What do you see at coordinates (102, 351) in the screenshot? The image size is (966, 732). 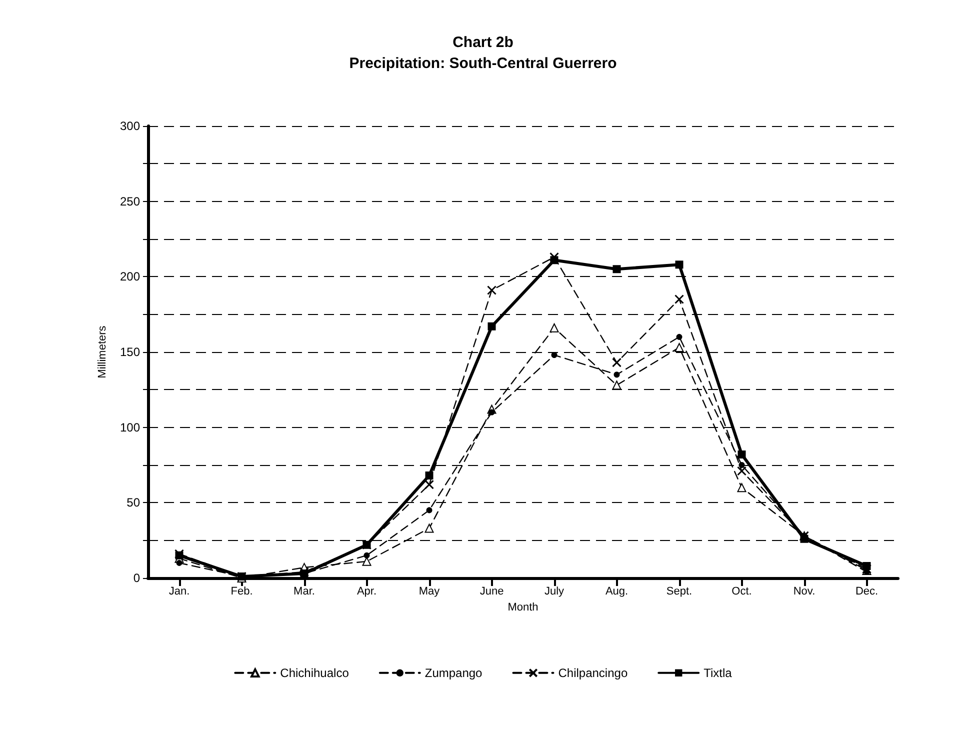 I see `y-axis-title: Millimeters` at bounding box center [102, 351].